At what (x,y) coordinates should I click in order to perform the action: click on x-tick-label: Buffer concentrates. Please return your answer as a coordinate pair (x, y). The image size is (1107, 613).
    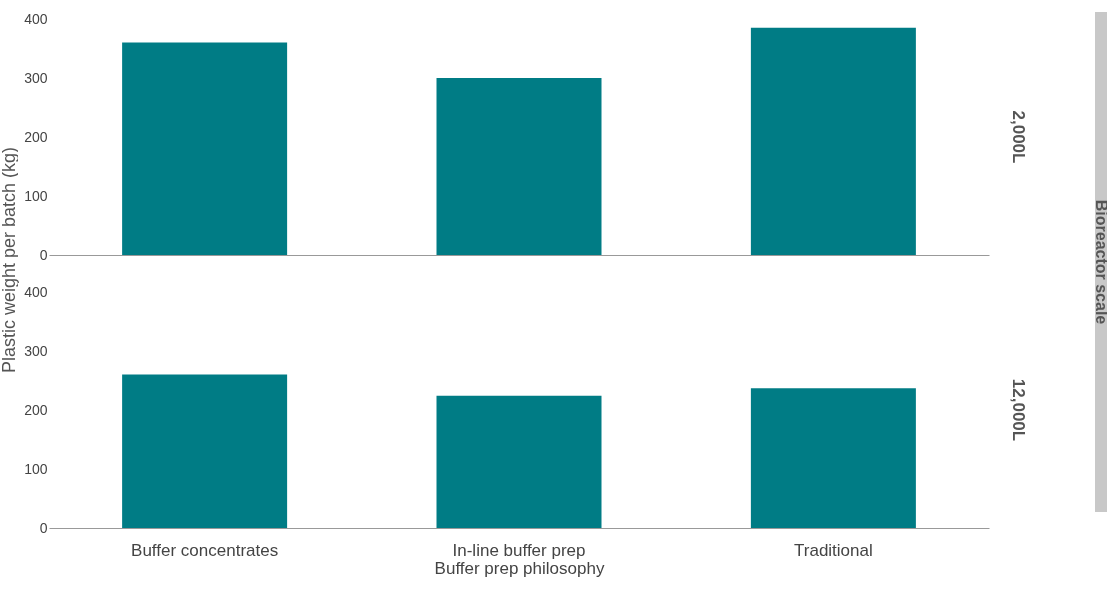
    Looking at the image, I should click on (205, 550).